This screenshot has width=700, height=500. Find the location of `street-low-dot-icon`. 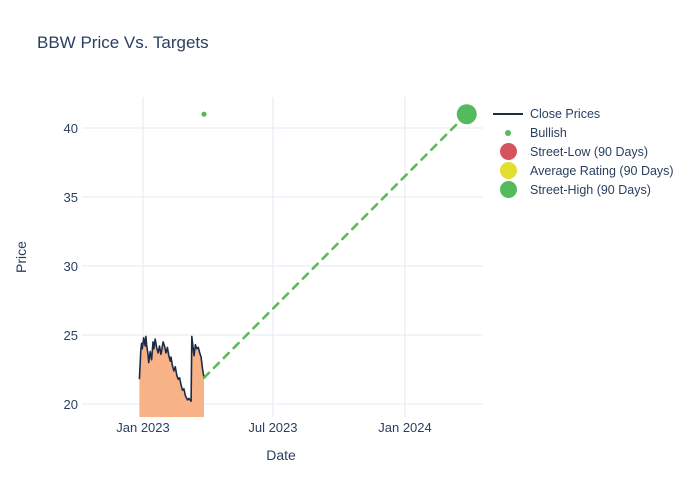

street-low-dot-icon is located at coordinates (508, 151).